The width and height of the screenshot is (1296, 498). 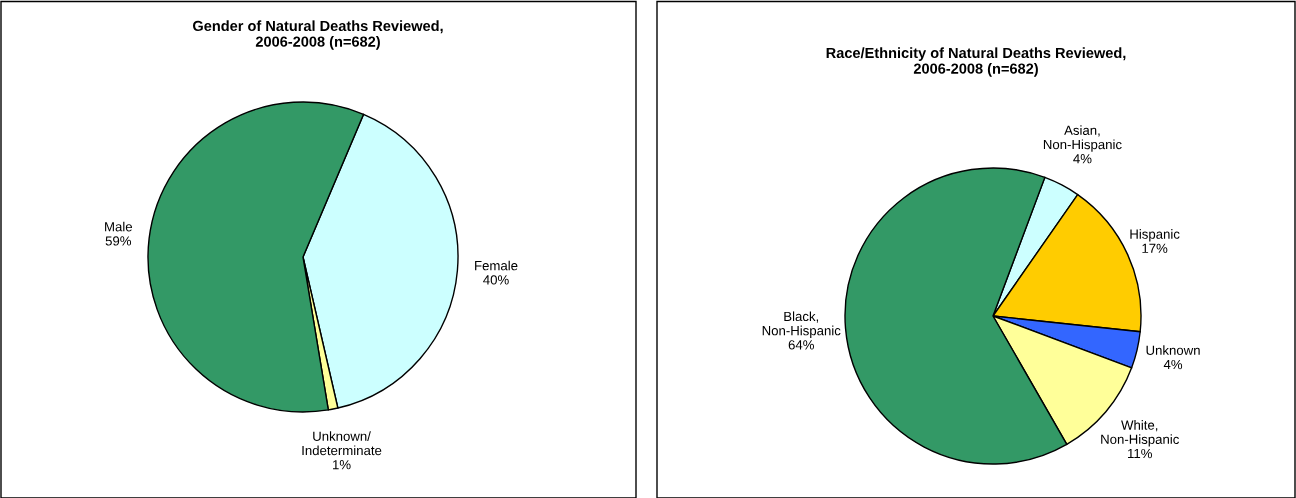 What do you see at coordinates (801, 324) in the screenshot?
I see `slice-label: Black, Non-Hispanic` at bounding box center [801, 324].